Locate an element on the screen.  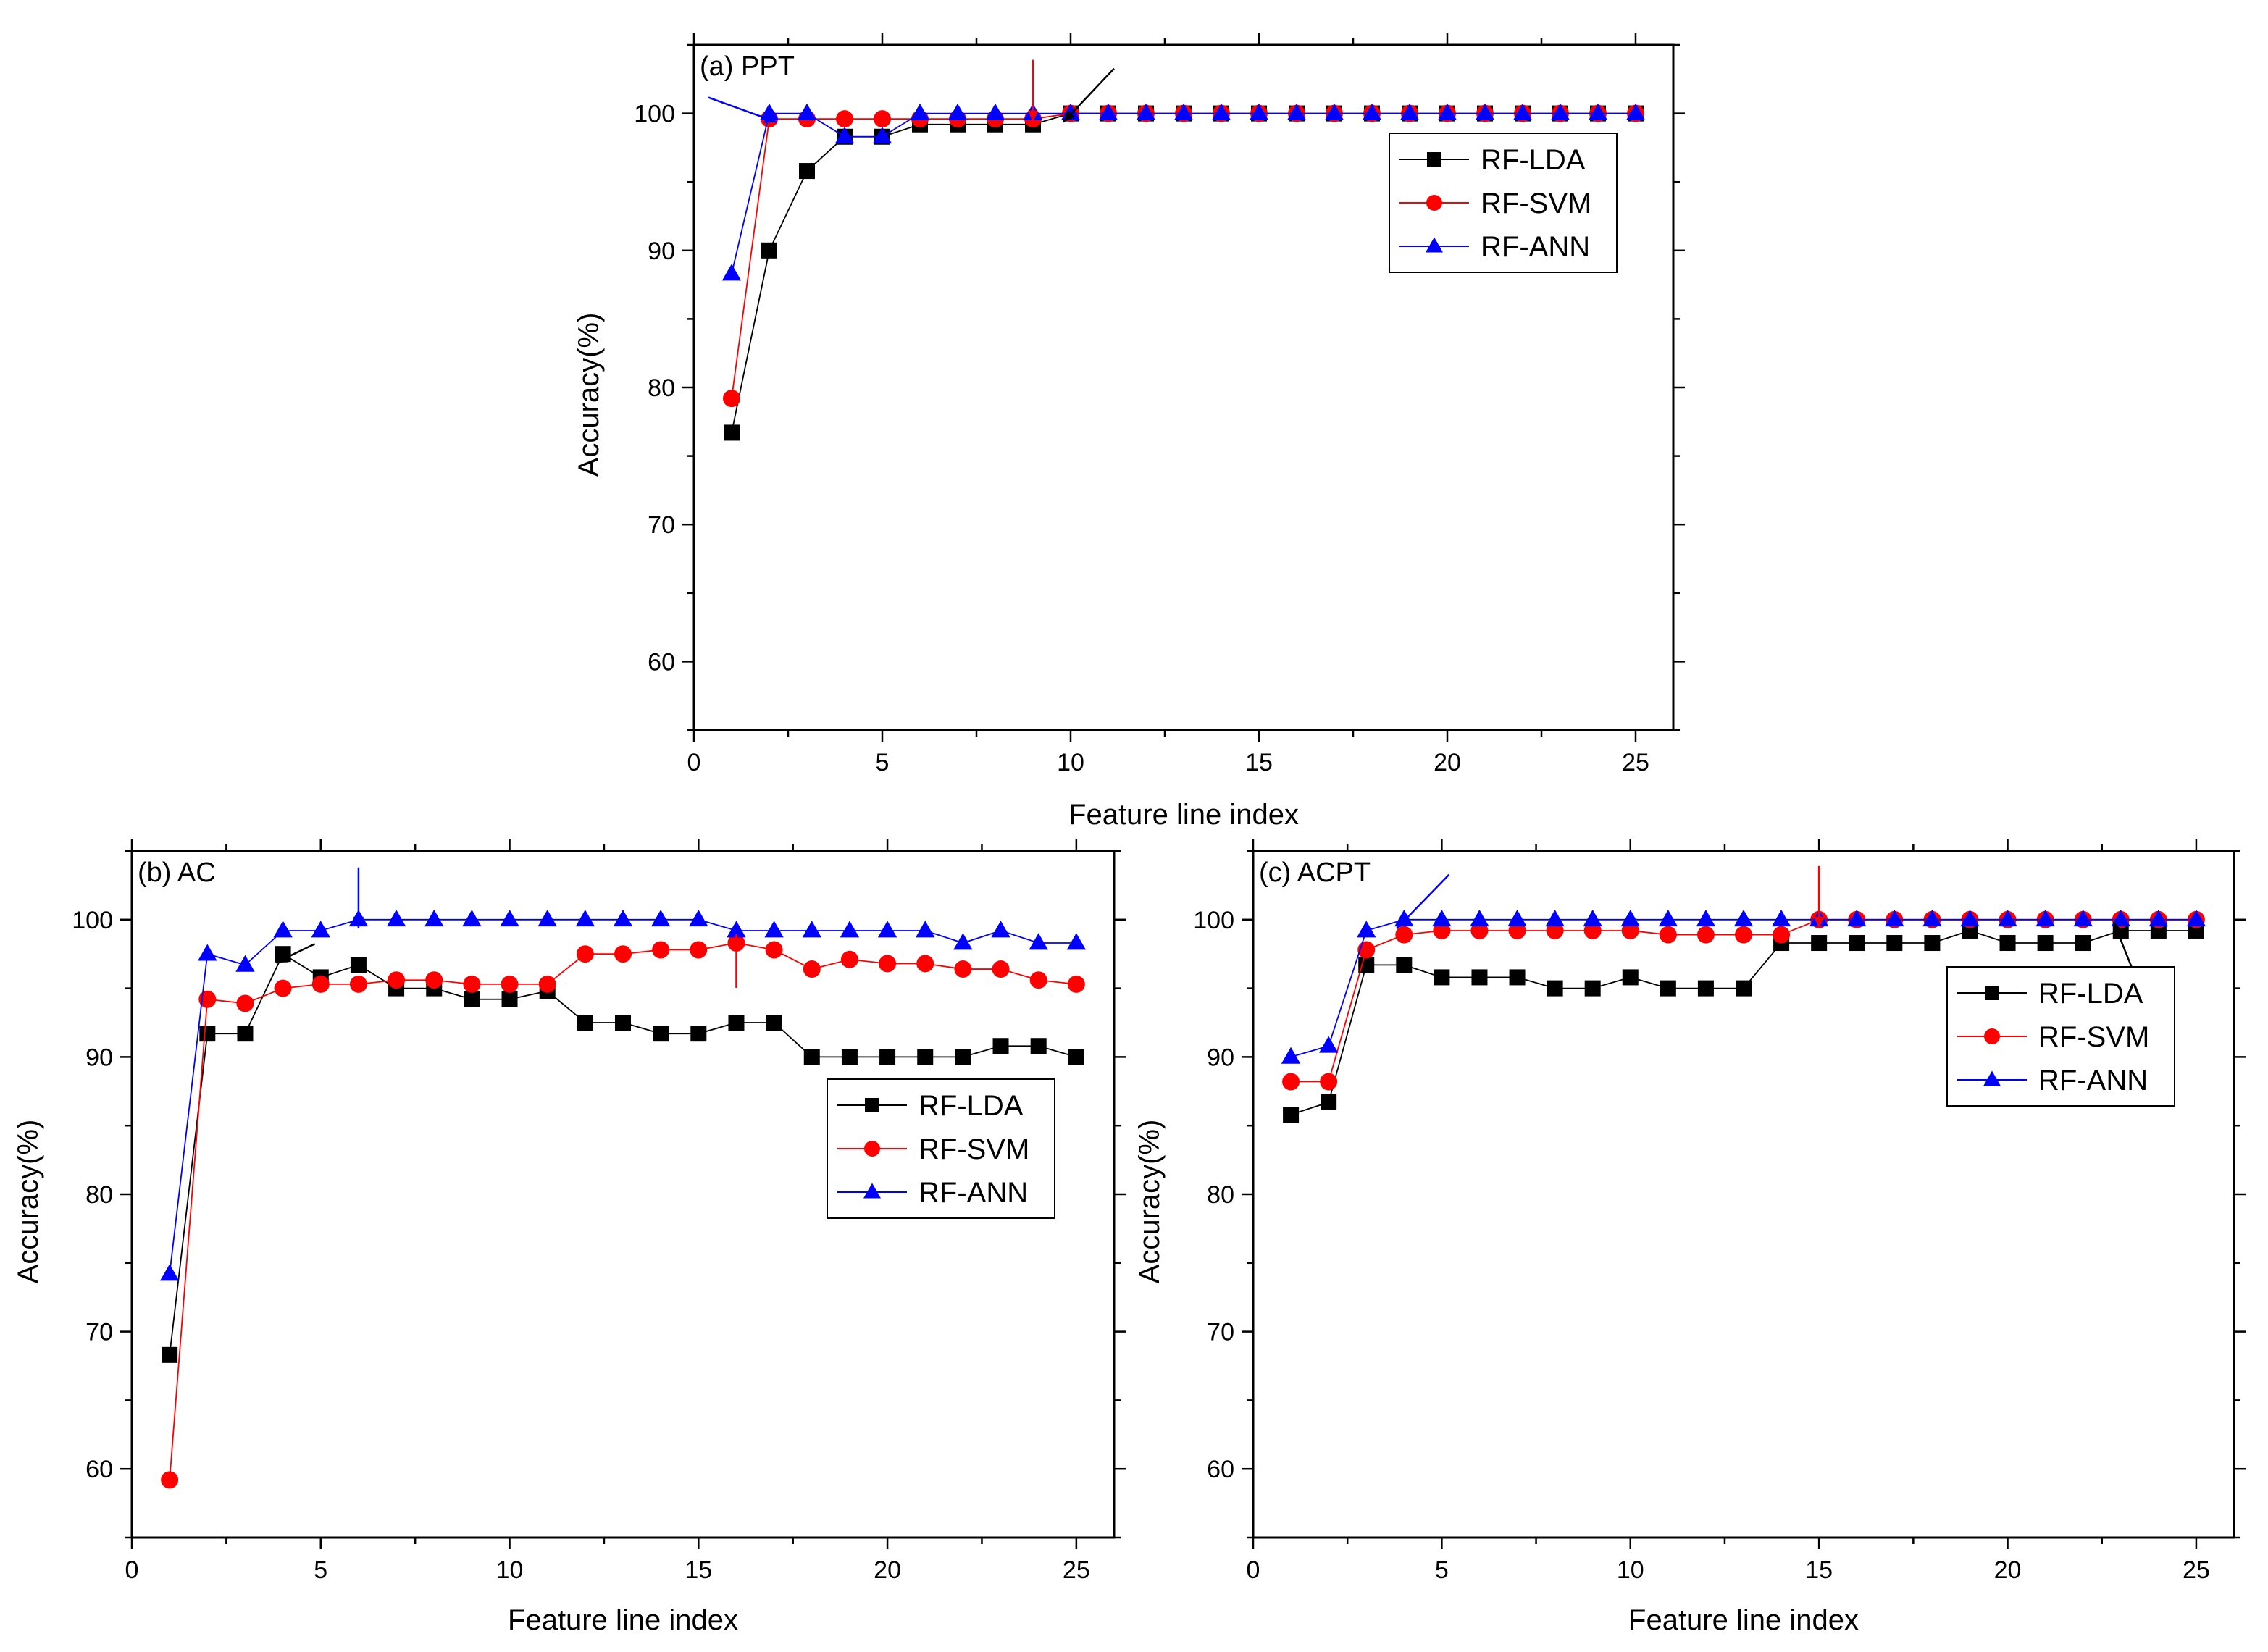
legend-item-rf-lda: RF-LDA is located at coordinates (931, 1106).